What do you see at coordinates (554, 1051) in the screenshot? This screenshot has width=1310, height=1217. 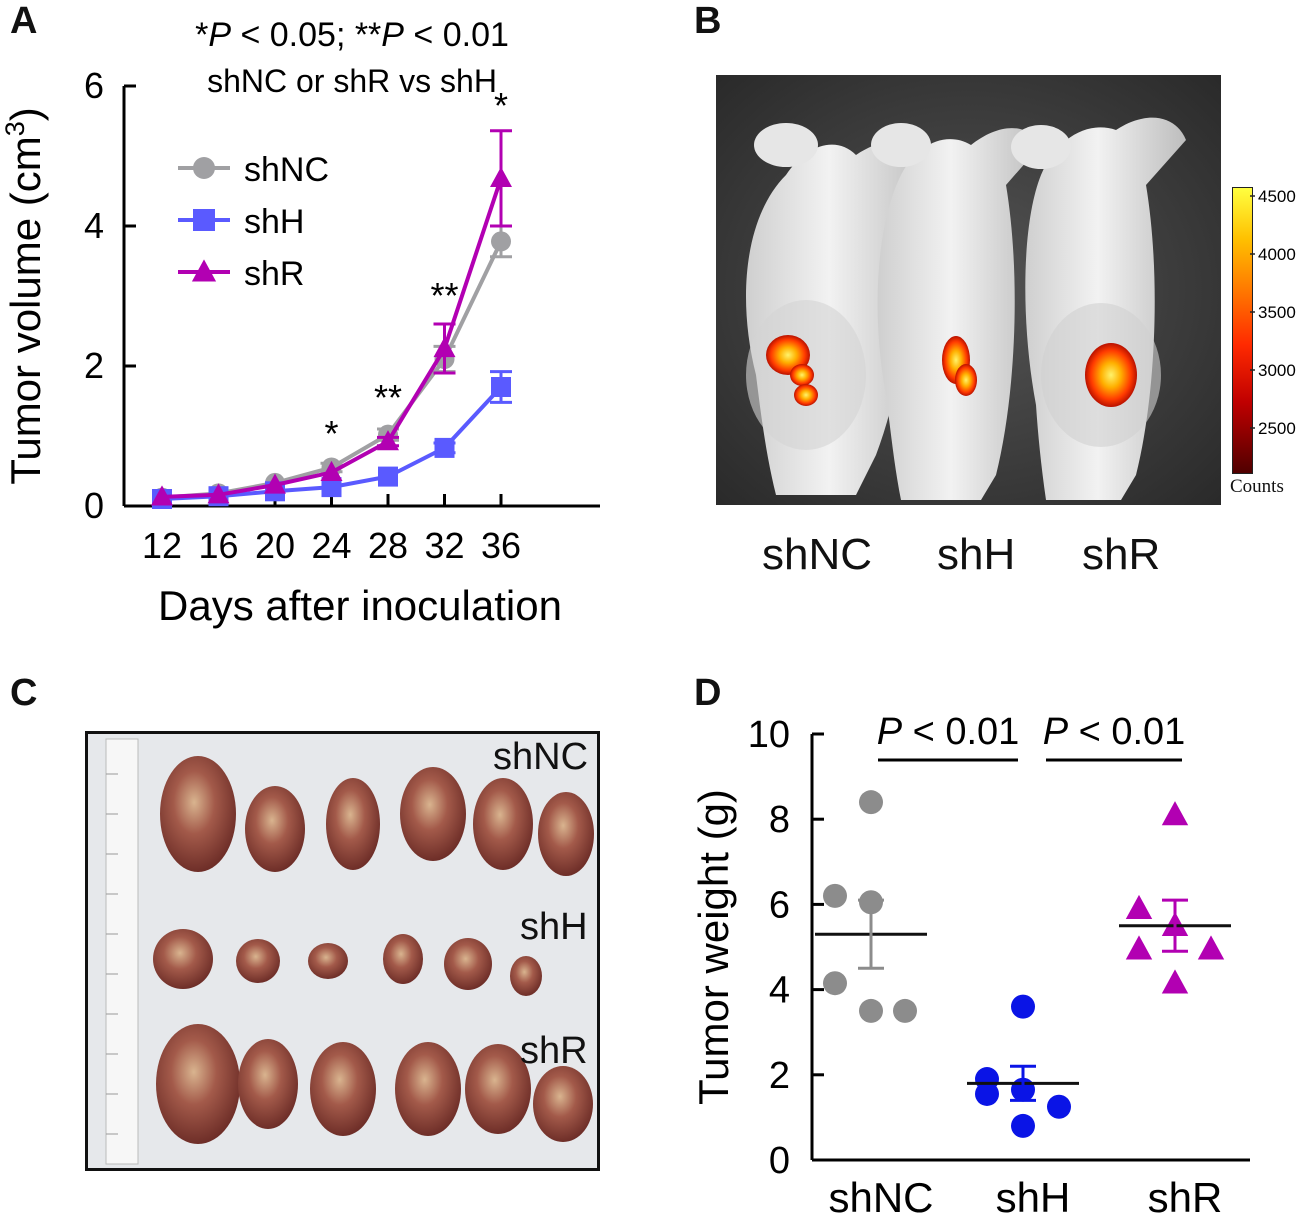 I see `tumor-row-label-shr: shR` at bounding box center [554, 1051].